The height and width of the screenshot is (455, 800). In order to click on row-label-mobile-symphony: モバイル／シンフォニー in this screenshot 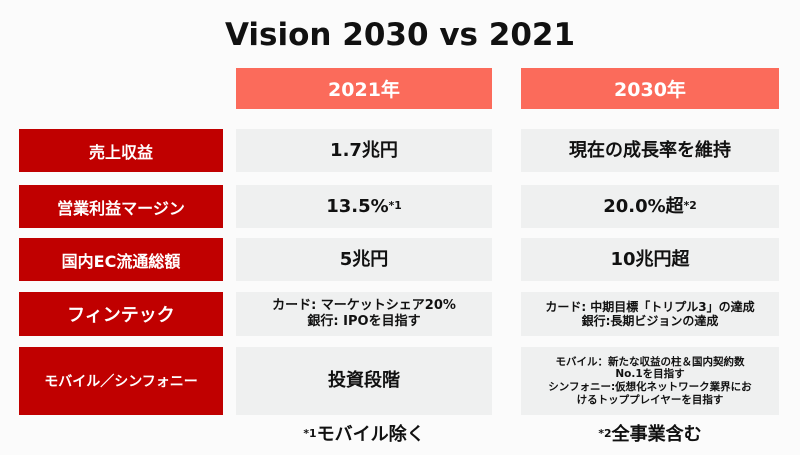, I will do `click(121, 381)`.